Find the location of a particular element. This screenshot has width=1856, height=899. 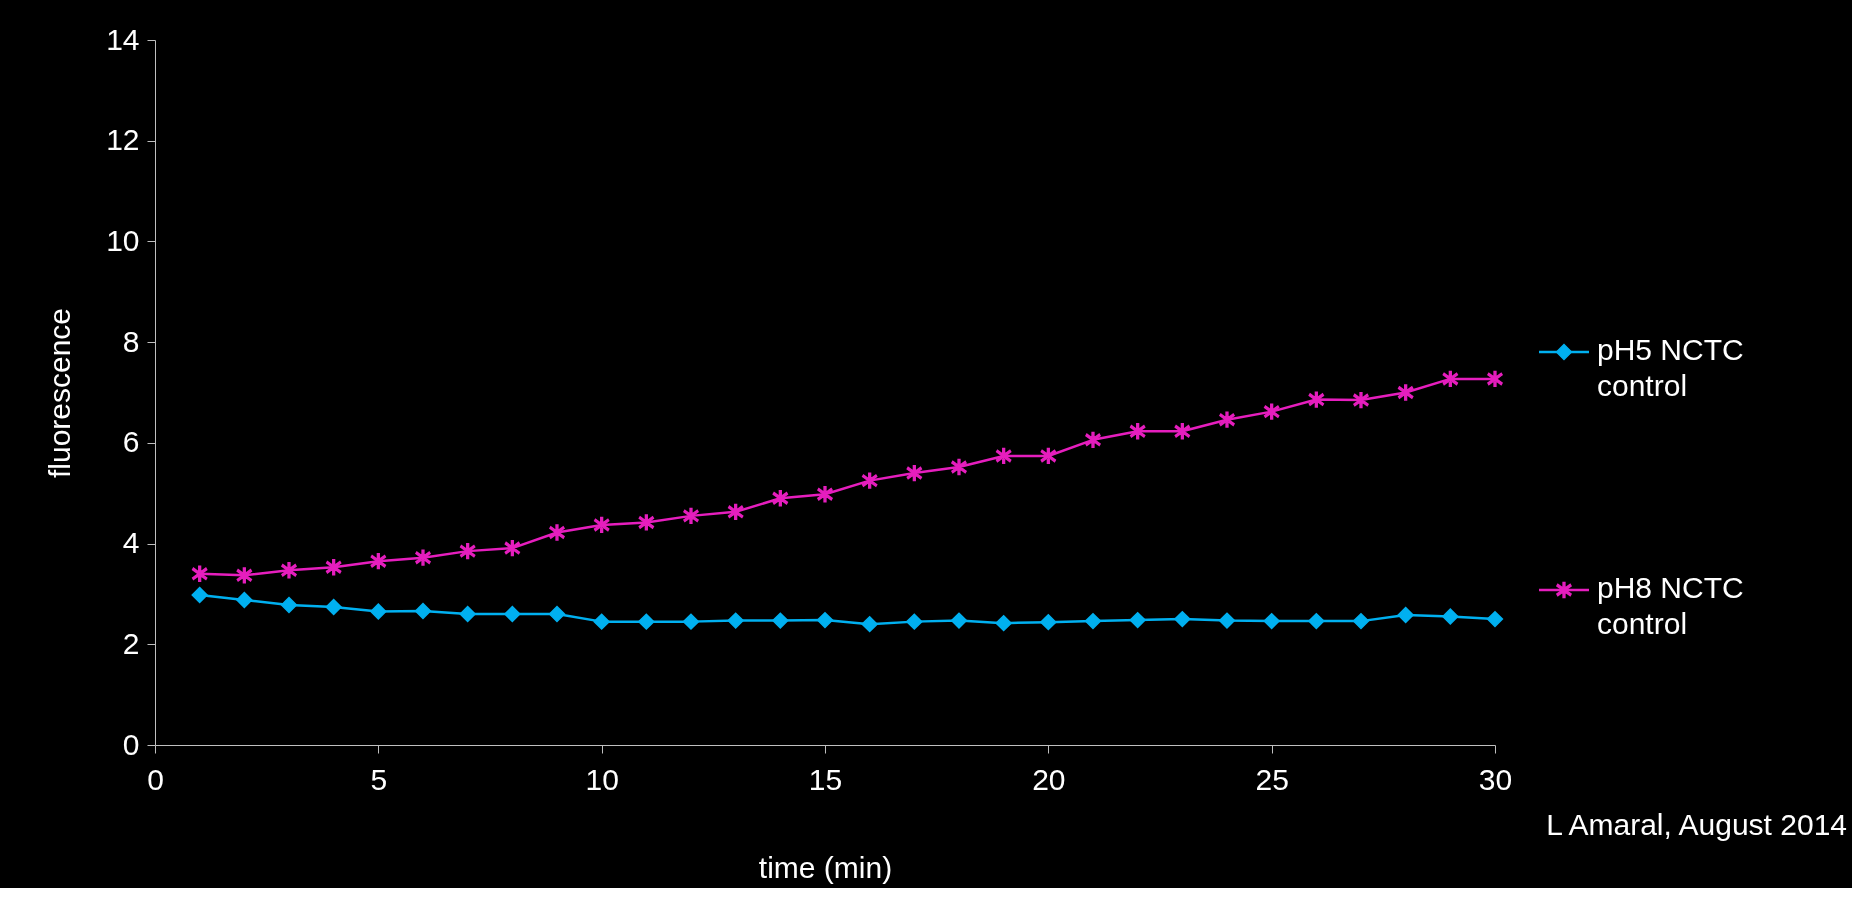

y-tick-label: 6 is located at coordinates (131, 442).